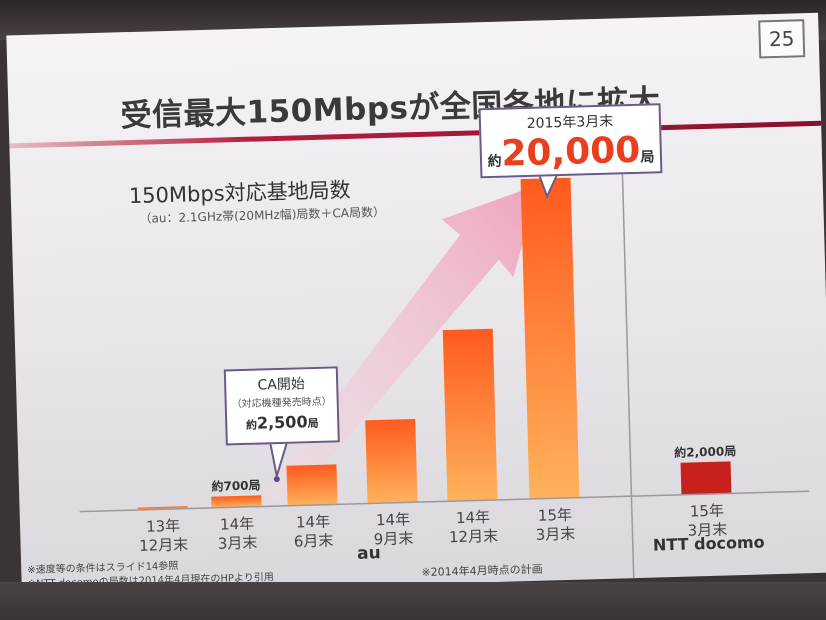 The width and height of the screenshot is (826, 620). Describe the element at coordinates (369, 553) in the screenshot. I see `group-label-au: au` at that location.